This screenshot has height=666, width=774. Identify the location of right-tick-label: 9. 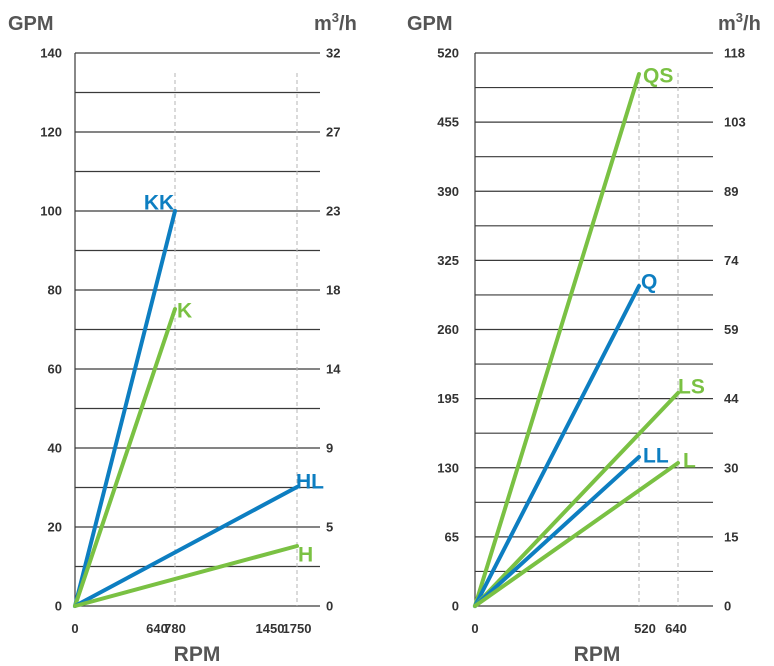
(329, 448).